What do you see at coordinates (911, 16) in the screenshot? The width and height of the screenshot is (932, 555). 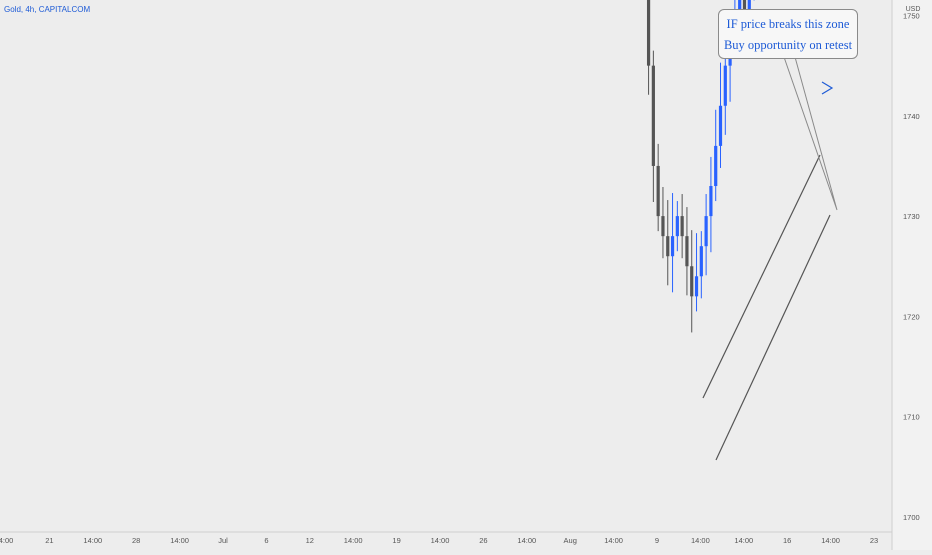 I see `price-tick-label: 1750` at bounding box center [911, 16].